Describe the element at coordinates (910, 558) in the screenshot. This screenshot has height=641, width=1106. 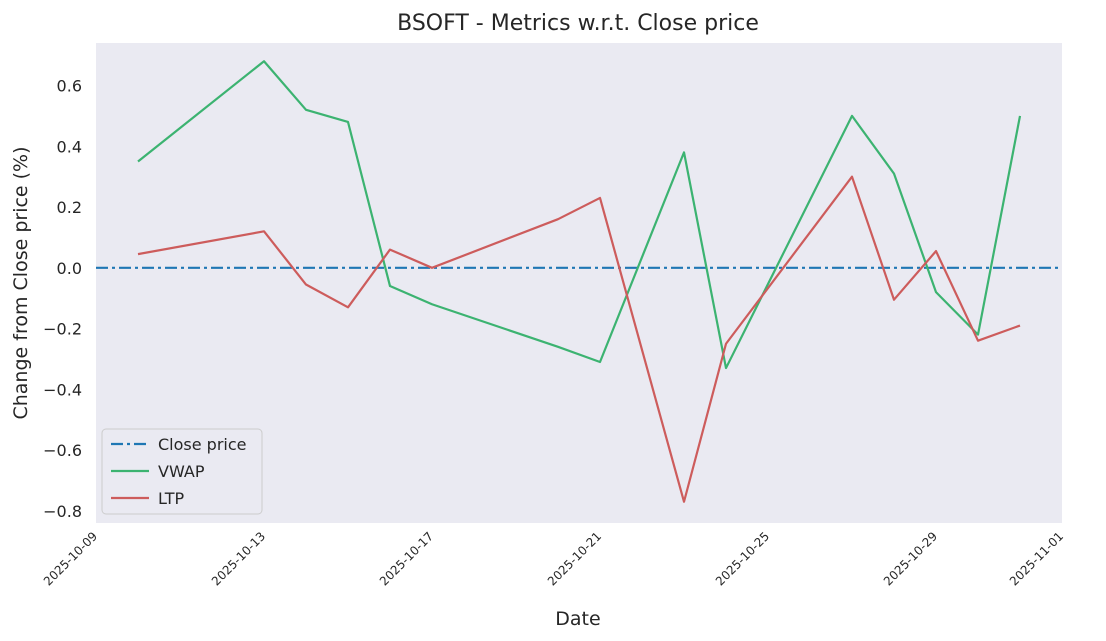
I see `x-tick-label: 2025-10-29` at that location.